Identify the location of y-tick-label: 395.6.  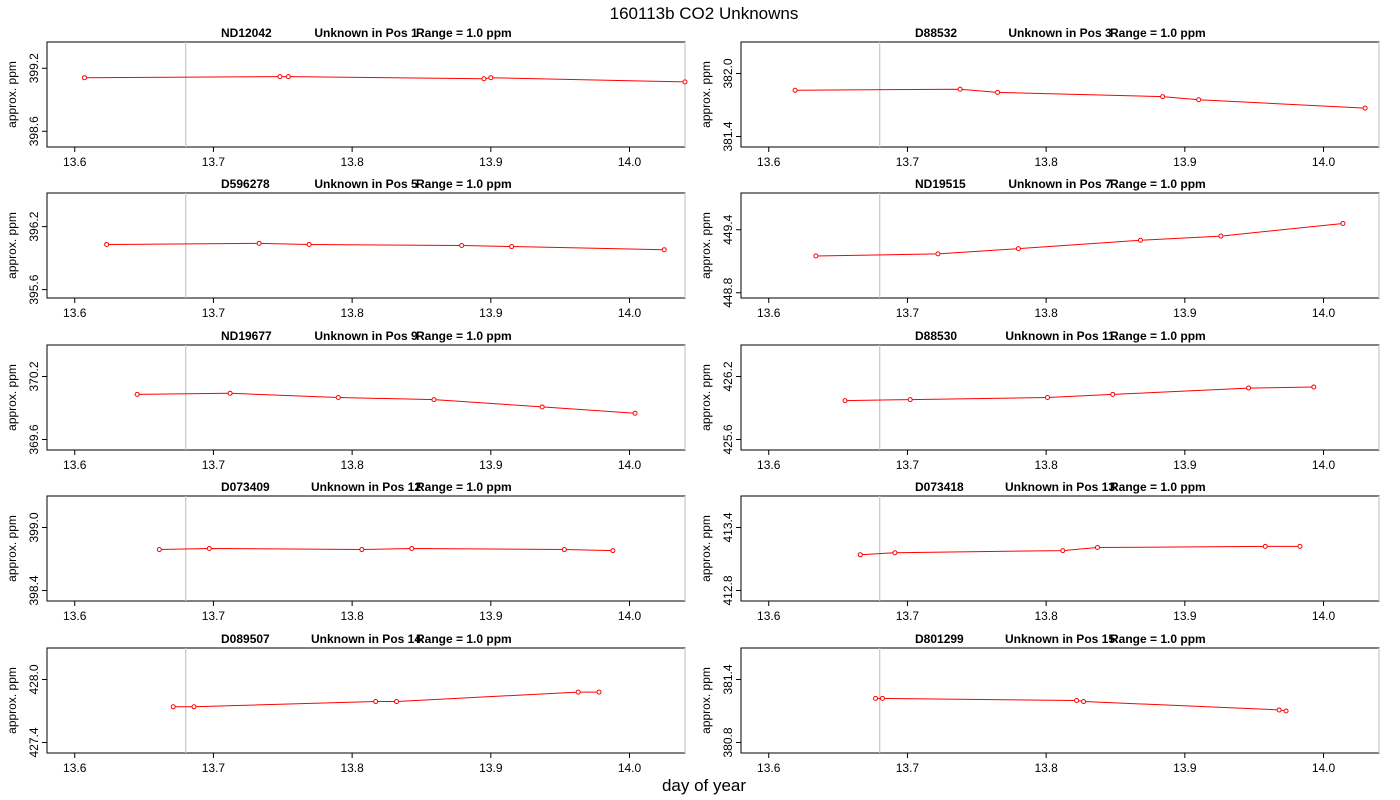
(34, 289).